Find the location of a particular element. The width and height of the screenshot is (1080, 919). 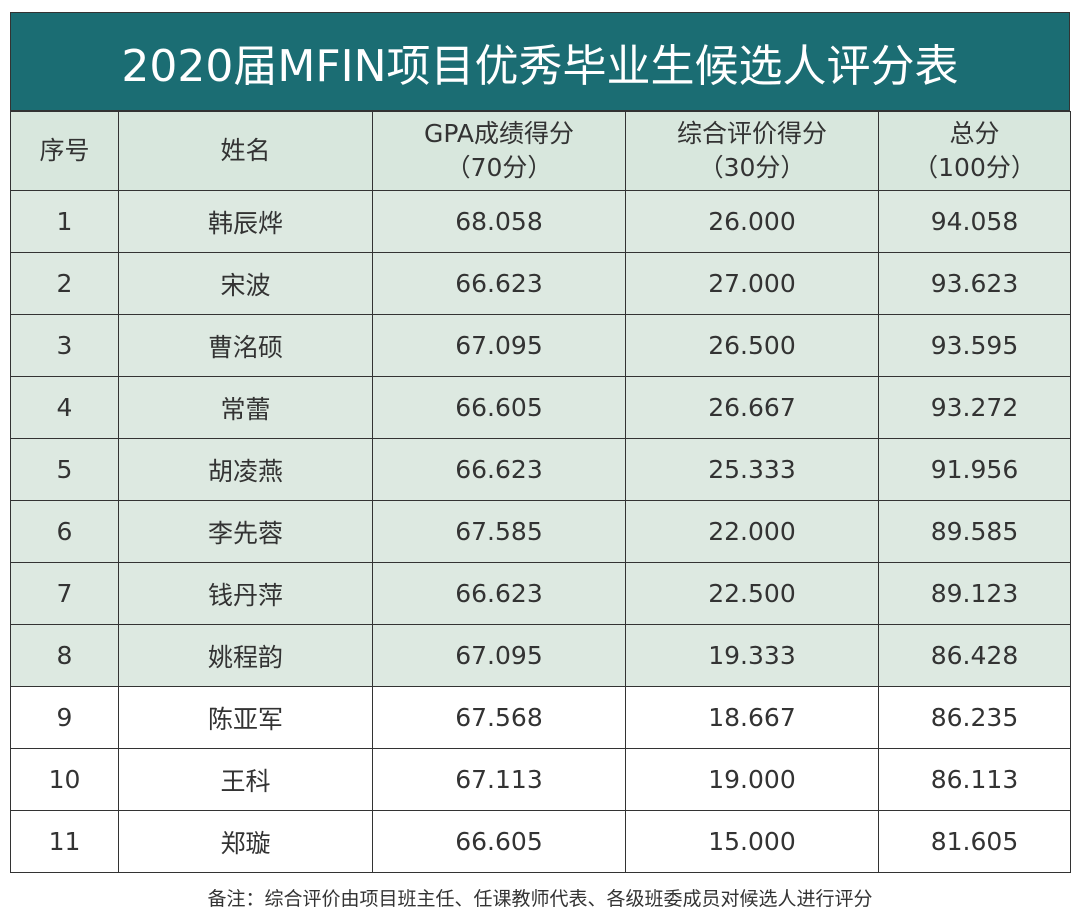

header-line: 序号 is located at coordinates (64, 150).